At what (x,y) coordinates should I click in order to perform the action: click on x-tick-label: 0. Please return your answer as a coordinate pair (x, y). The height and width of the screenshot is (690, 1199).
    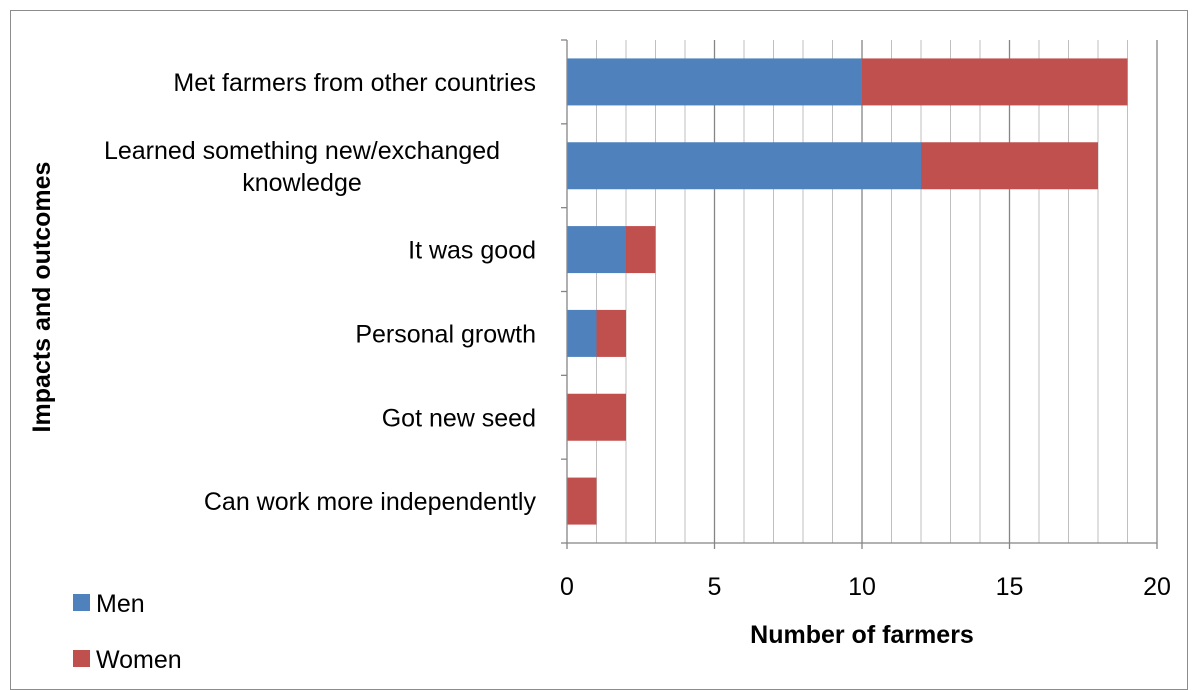
    Looking at the image, I should click on (567, 587).